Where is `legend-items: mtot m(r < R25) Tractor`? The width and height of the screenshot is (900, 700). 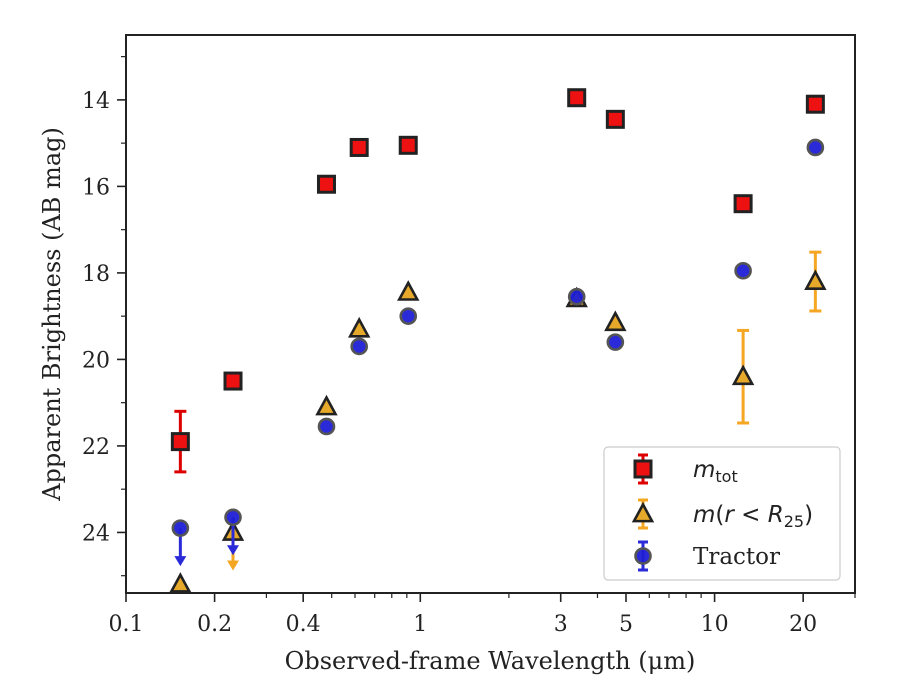 legend-items: mtot m(r < R25) Tractor is located at coordinates (722, 512).